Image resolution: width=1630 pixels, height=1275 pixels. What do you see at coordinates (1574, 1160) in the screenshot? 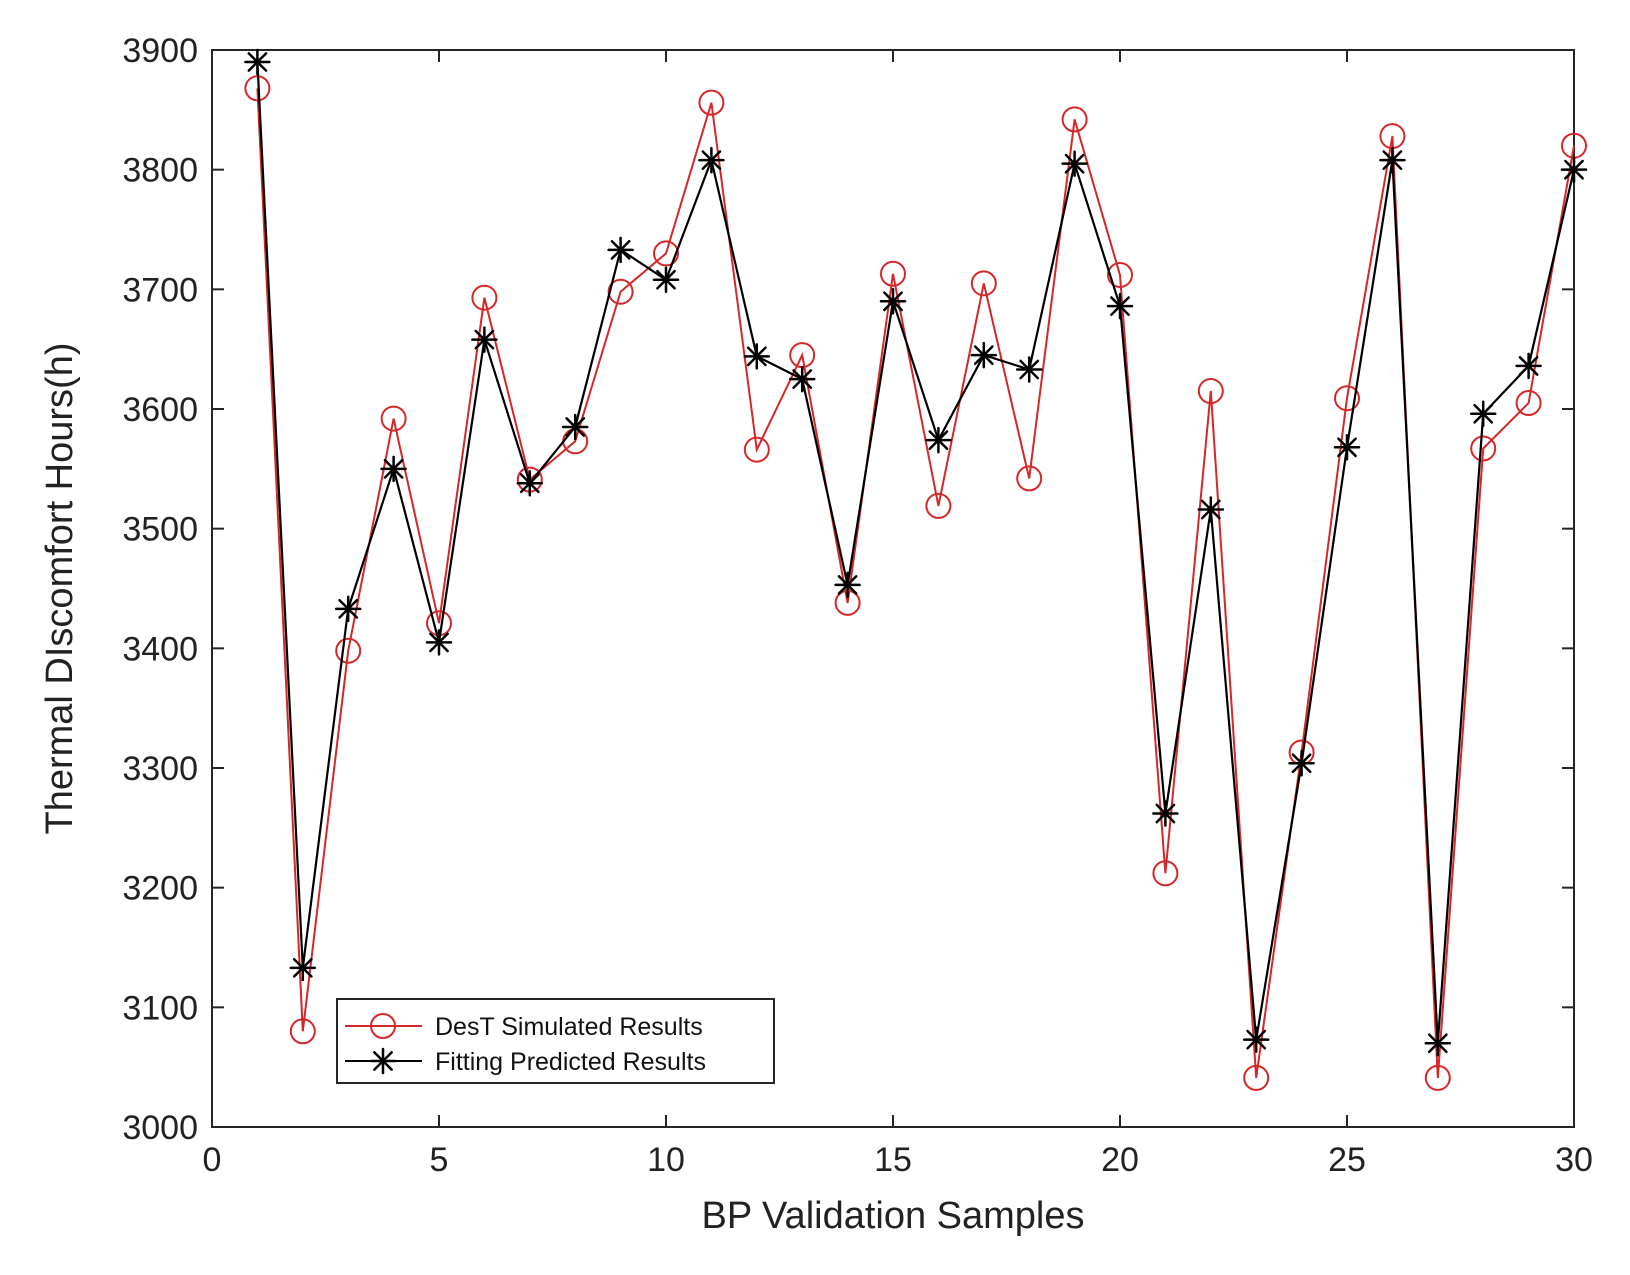
I see `x-tick-label: 30` at bounding box center [1574, 1160].